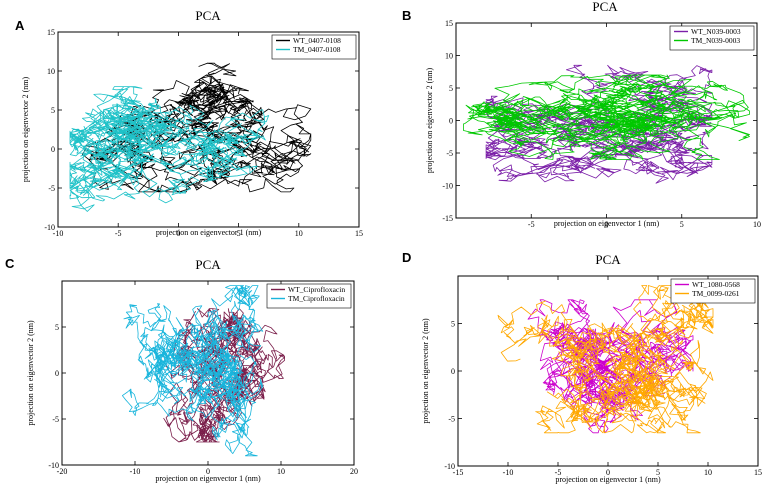 This screenshot has height=487, width=765. I want to click on panel-letter: D, so click(406, 257).